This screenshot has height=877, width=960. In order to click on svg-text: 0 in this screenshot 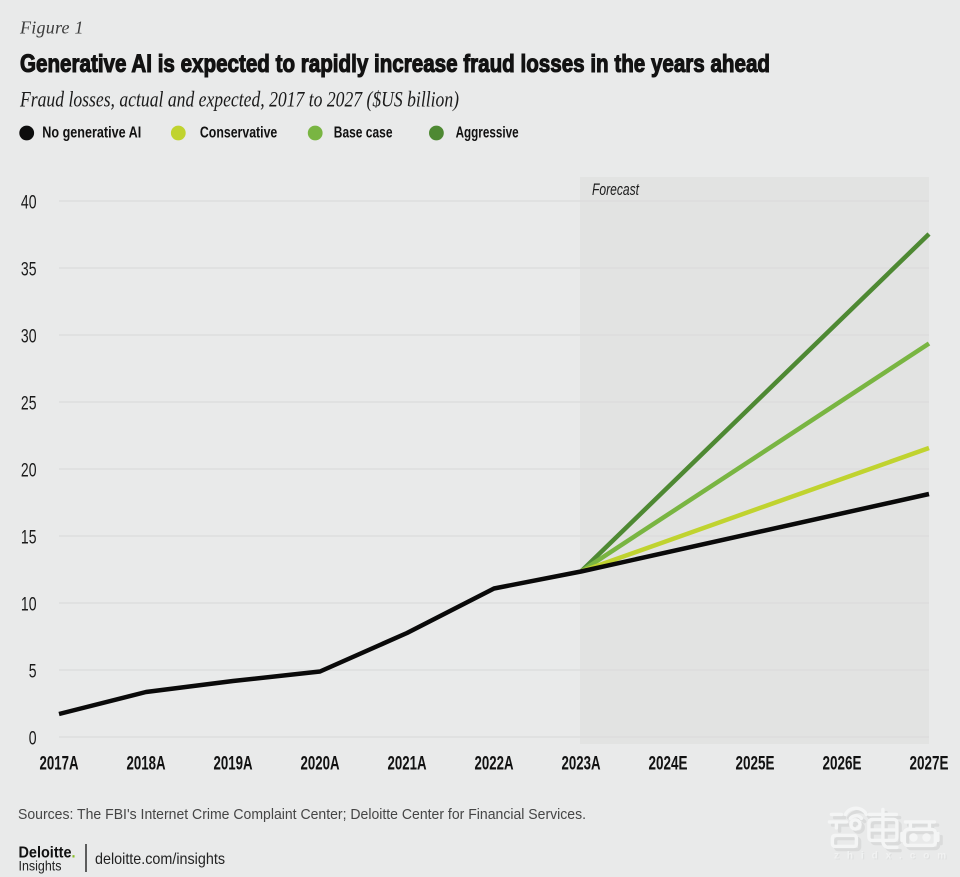, I will do `click(33, 739)`.